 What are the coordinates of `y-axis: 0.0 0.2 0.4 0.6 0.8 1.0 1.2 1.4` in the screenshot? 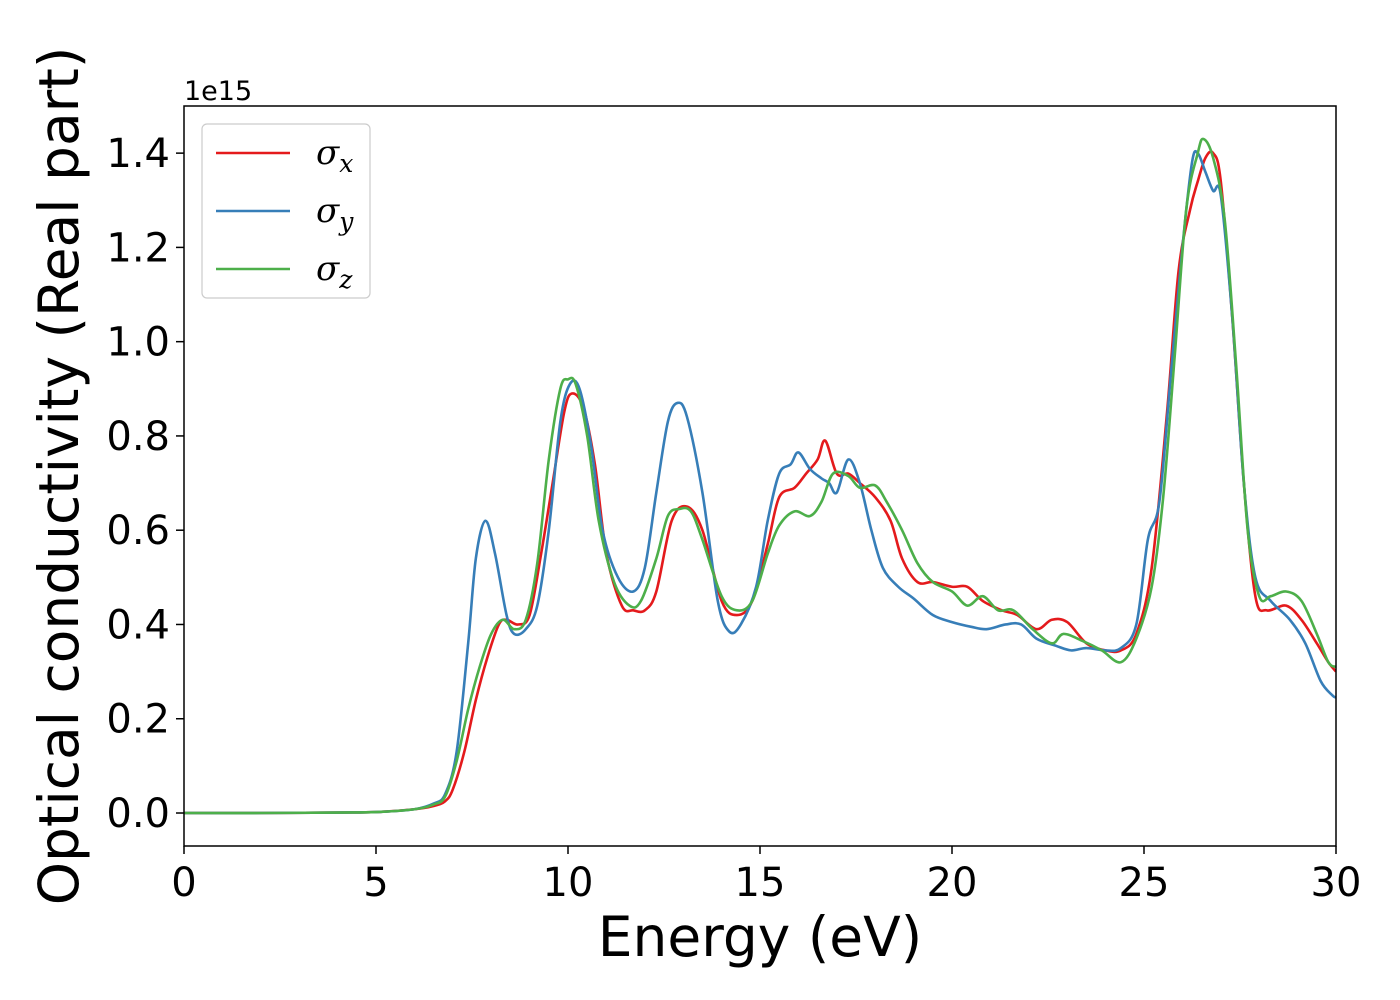 It's located at (145, 484).